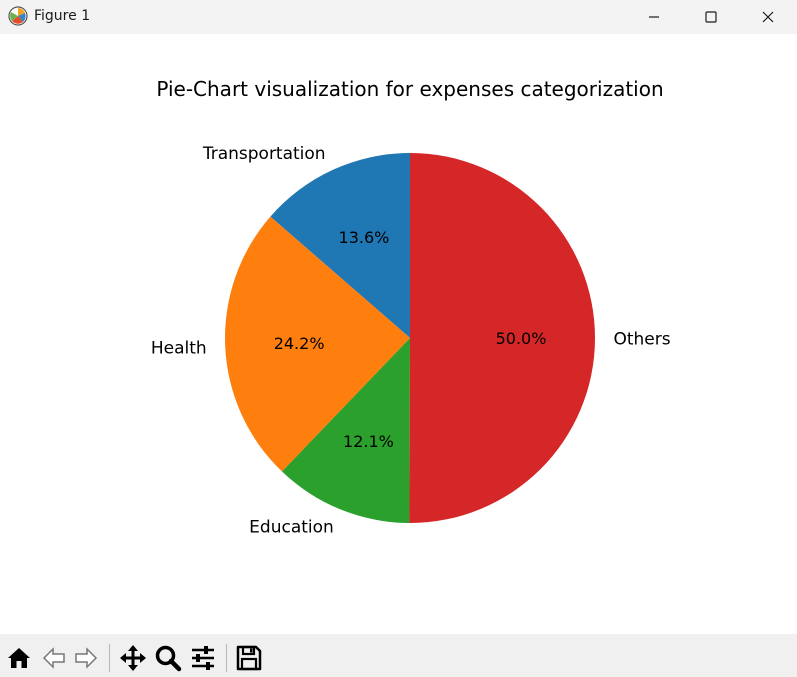 This screenshot has width=797, height=677. Describe the element at coordinates (521, 338) in the screenshot. I see `pie-percent-label: 50.0%` at that location.